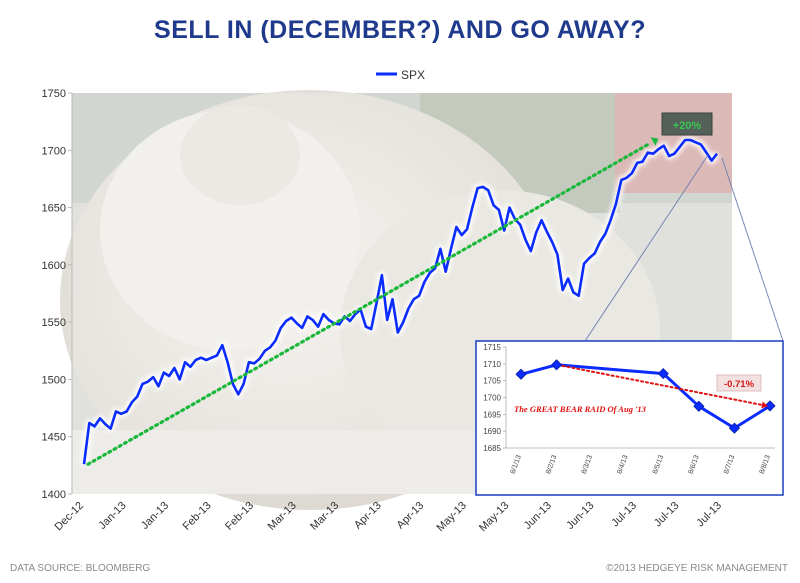 The height and width of the screenshot is (583, 800). Describe the element at coordinates (646, 248) in the screenshot. I see `zoom-connector-left` at that location.